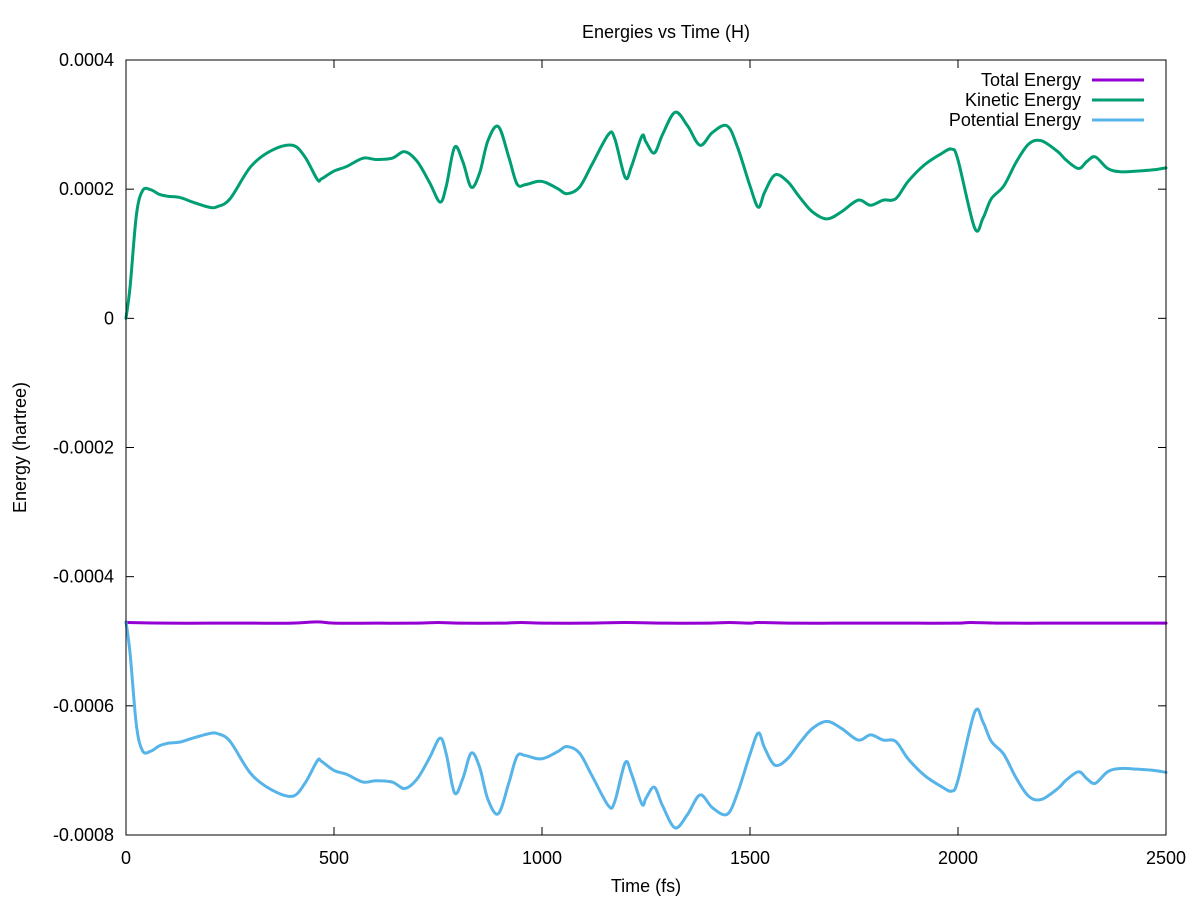 The width and height of the screenshot is (1200, 900). What do you see at coordinates (83, 835) in the screenshot?
I see `y-tick-label: -0.0008` at bounding box center [83, 835].